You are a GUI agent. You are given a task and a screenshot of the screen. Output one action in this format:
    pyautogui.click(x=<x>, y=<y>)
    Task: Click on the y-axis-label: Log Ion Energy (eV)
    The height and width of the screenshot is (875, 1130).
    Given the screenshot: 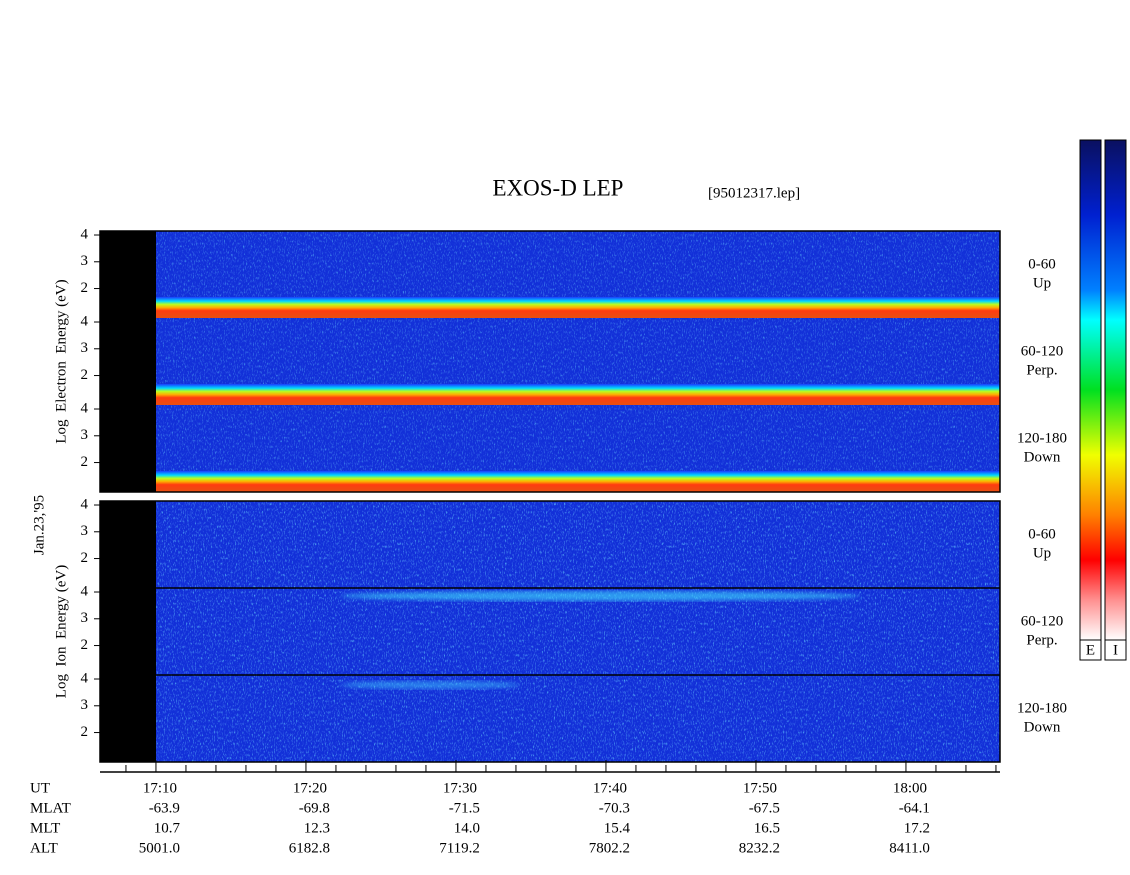 What is the action you would take?
    pyautogui.click(x=61, y=631)
    